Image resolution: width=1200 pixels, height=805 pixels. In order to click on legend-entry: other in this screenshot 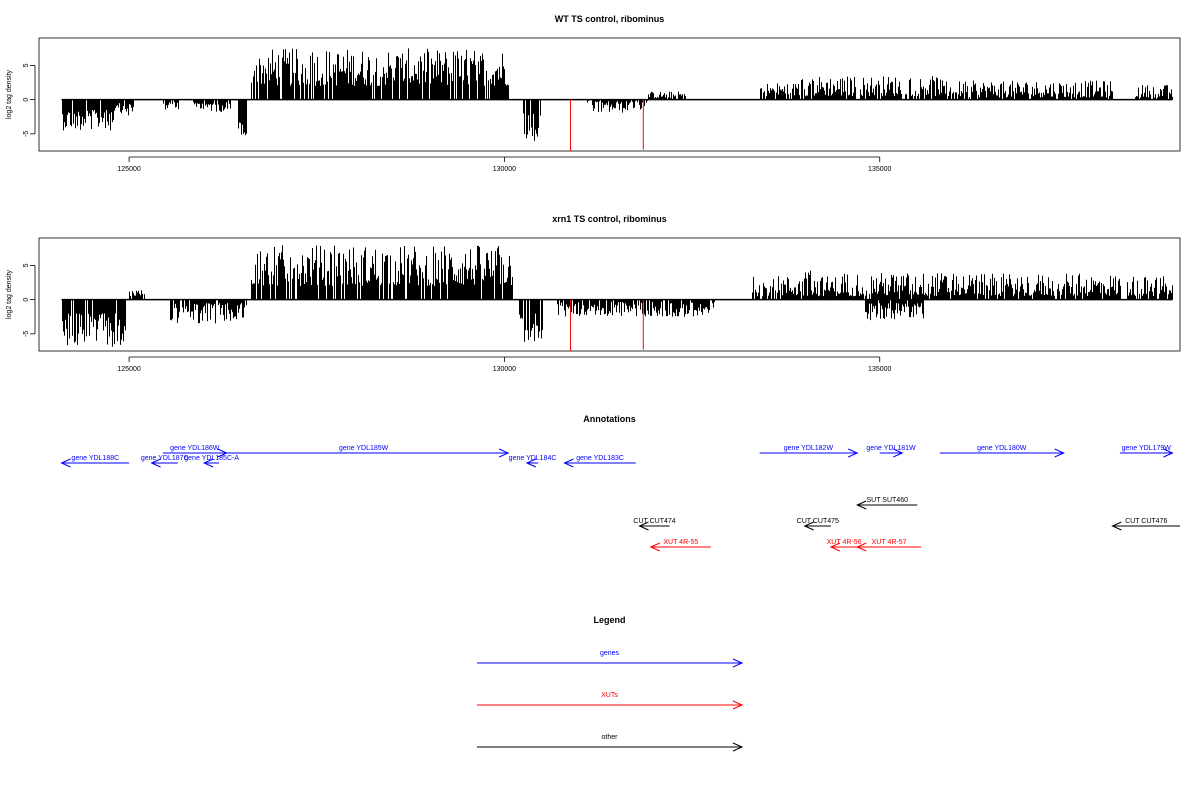, I will do `click(610, 743)`.